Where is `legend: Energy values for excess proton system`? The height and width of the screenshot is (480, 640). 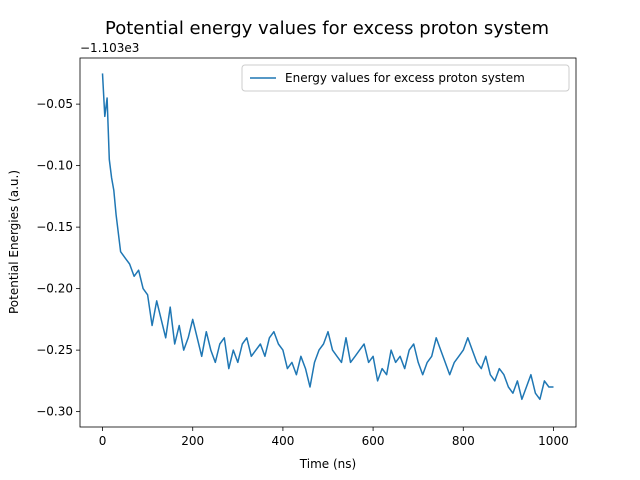 legend: Energy values for excess proton system is located at coordinates (405, 78).